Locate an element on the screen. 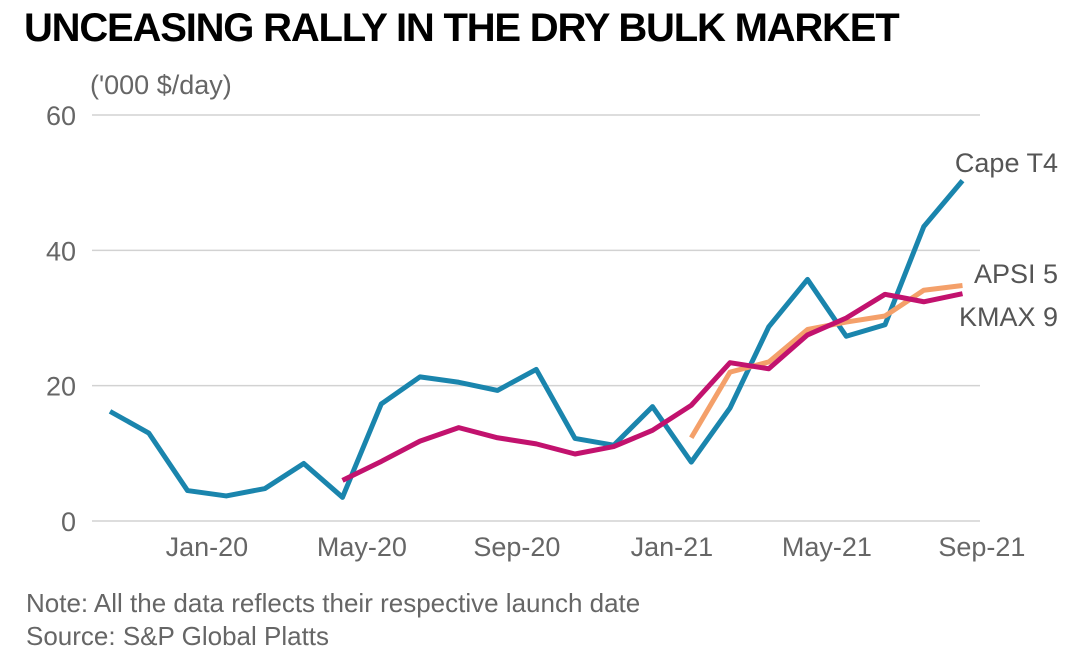 Image resolution: width=1080 pixels, height=652 pixels. x-tick-label: Jan-21 is located at coordinates (672, 547).